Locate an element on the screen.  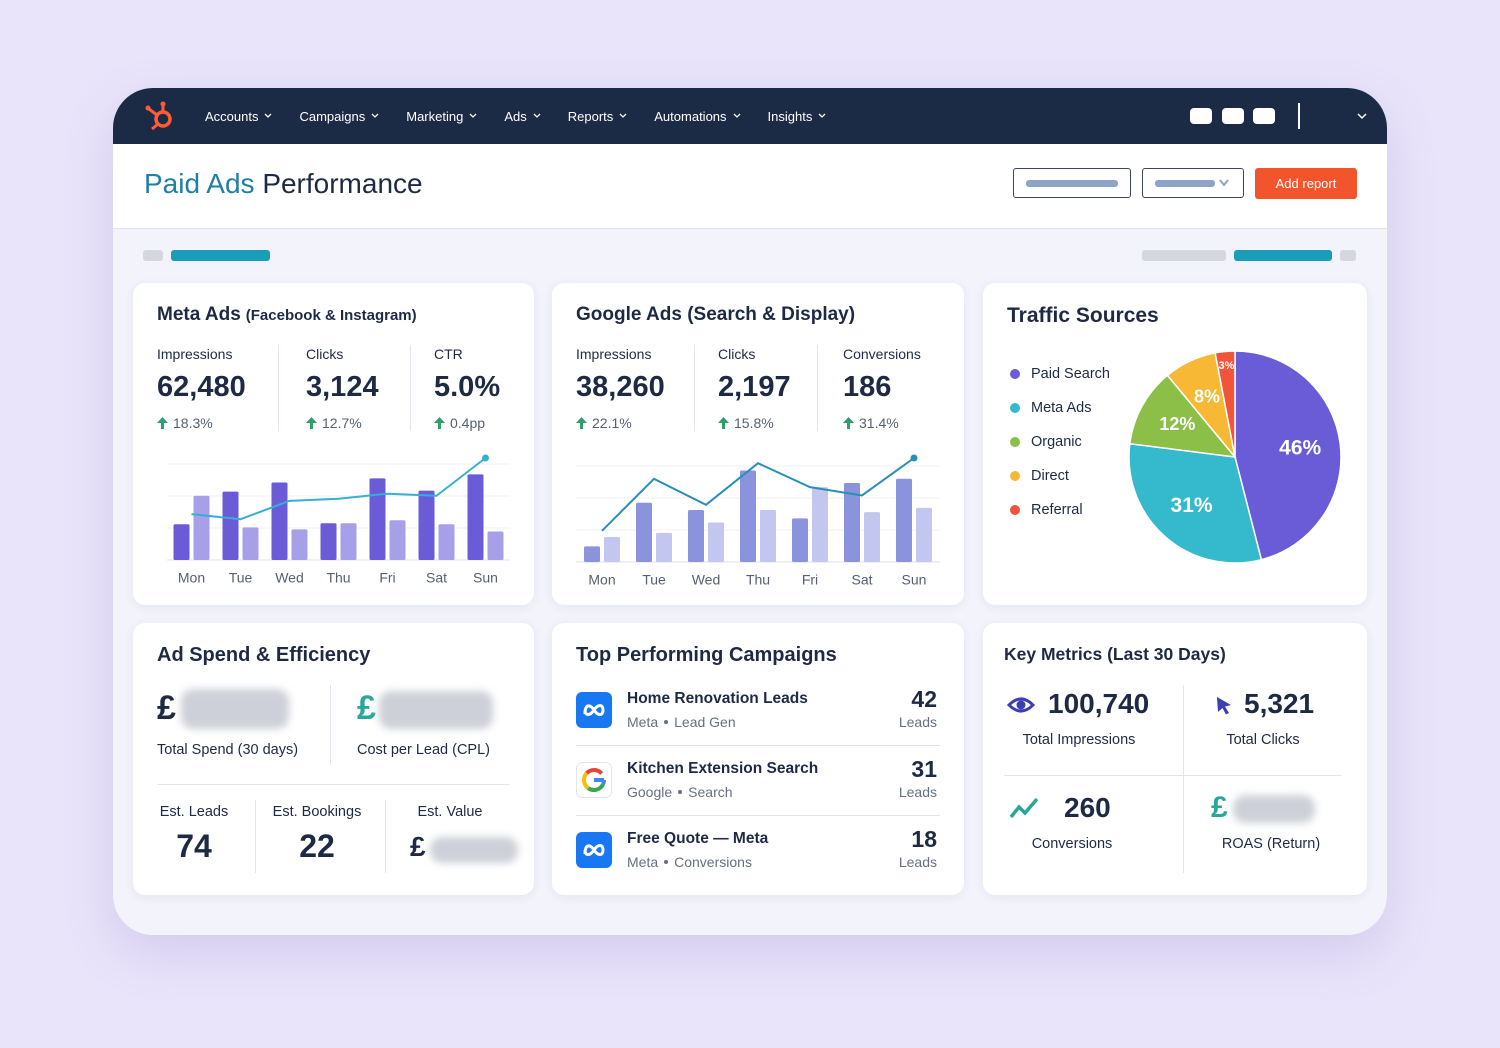
change-text: 18.3% is located at coordinates (193, 423).